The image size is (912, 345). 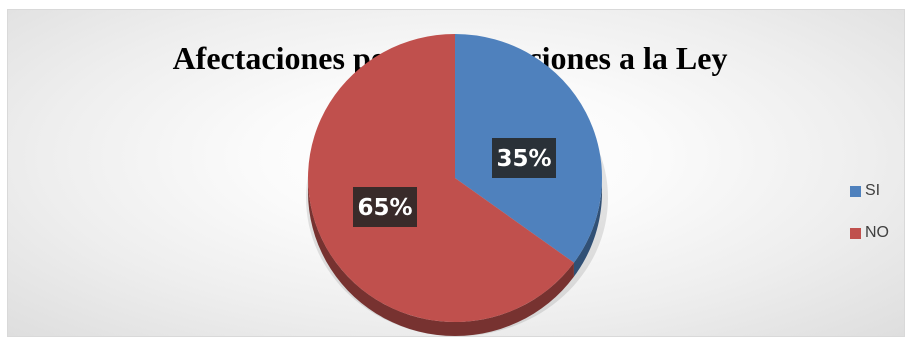 What do you see at coordinates (587, 227) in the screenshot?
I see `pie-side-si` at bounding box center [587, 227].